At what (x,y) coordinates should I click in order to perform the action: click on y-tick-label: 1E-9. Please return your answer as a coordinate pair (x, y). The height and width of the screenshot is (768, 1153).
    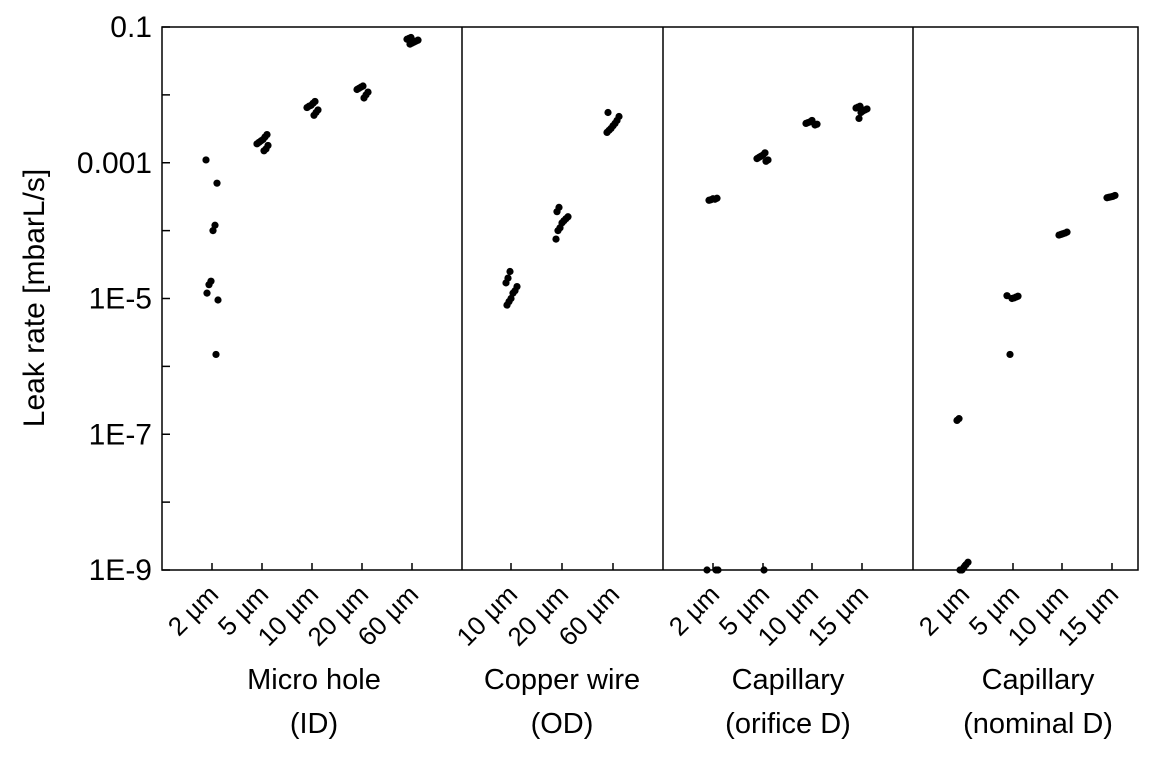
    Looking at the image, I should click on (120, 570).